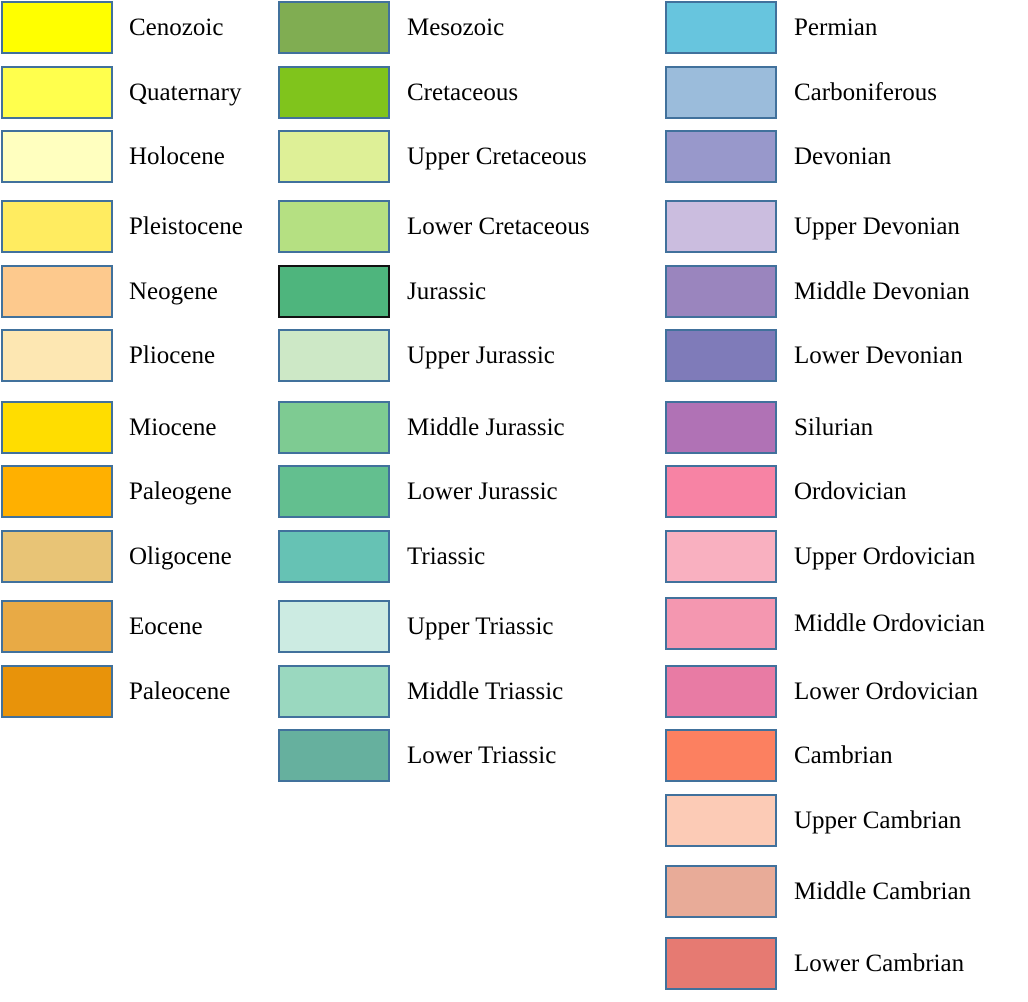  What do you see at coordinates (878, 820) in the screenshot?
I see `upper-cambrian-label: Upper Cambrian` at bounding box center [878, 820].